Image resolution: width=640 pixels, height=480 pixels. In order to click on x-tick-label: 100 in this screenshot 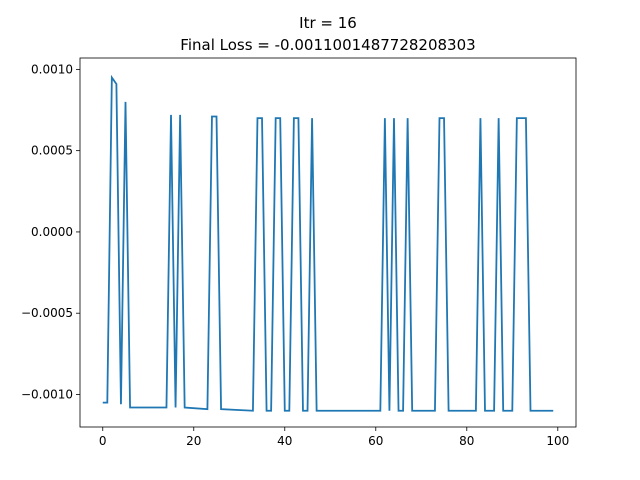, I will do `click(557, 441)`.